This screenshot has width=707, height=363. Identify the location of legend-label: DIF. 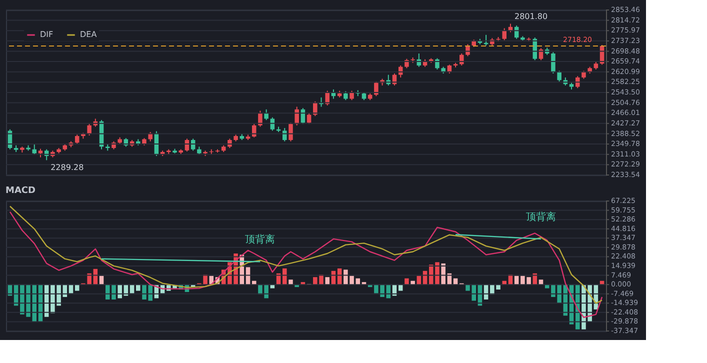
(47, 34).